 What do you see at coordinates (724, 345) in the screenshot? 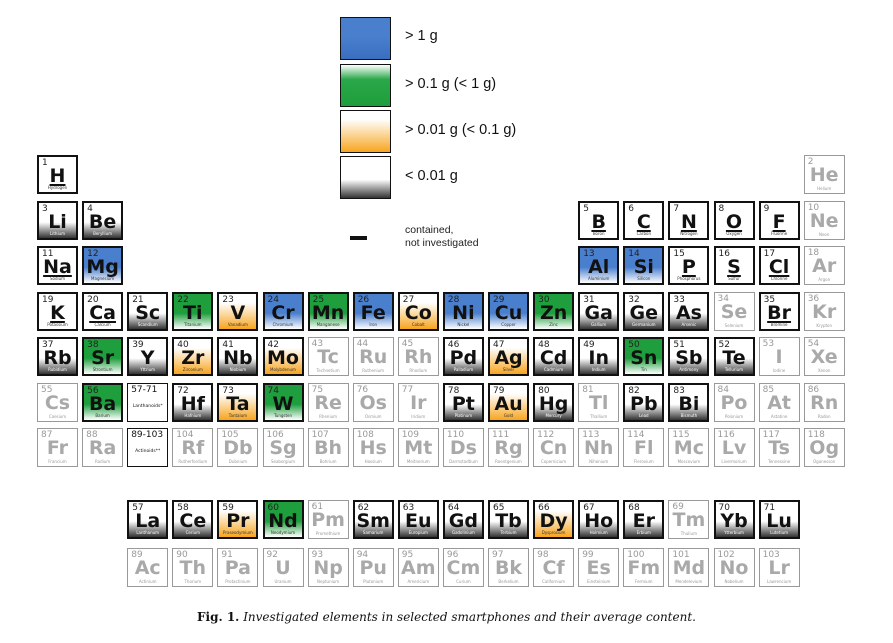
I see `atomic-number: 52` at bounding box center [724, 345].